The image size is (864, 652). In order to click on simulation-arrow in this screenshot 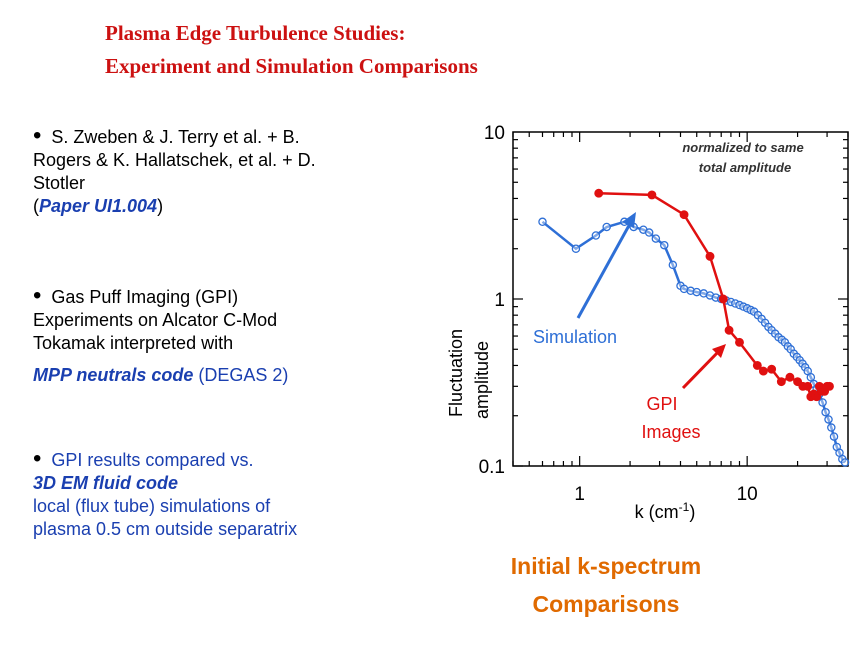, I will do `click(605, 269)`.